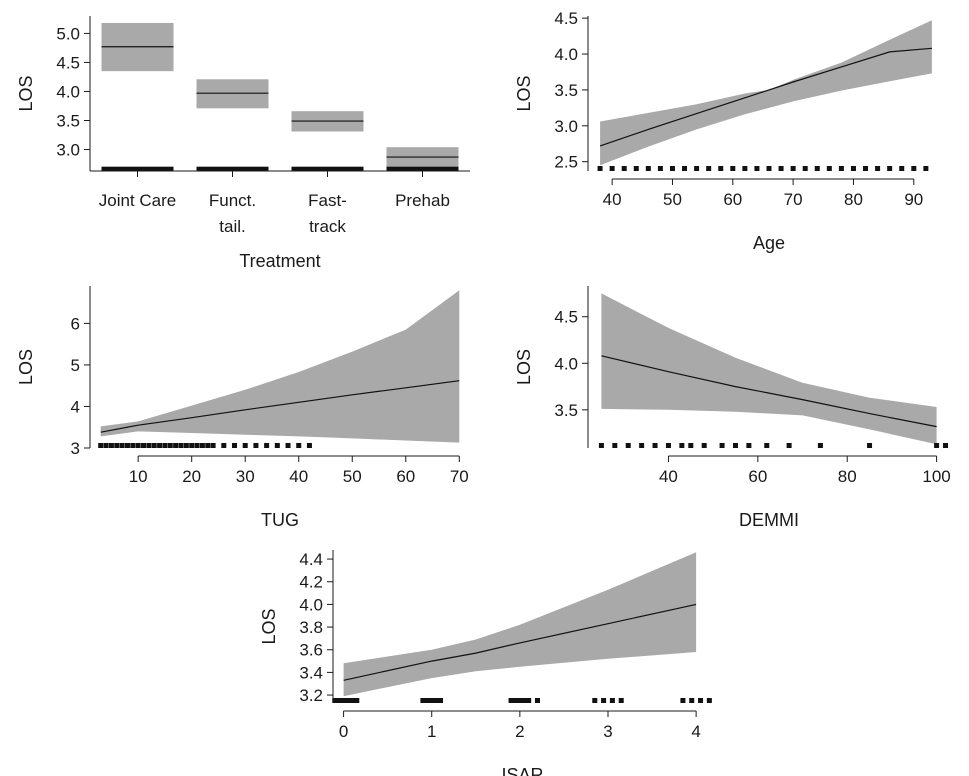 This screenshot has width=969, height=776. I want to click on x-tick-label: 3, so click(607, 731).